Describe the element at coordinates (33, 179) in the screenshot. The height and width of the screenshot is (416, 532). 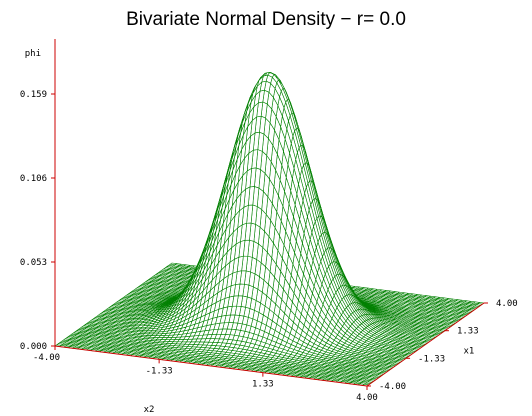
I see `z-tick-label: 0.106` at that location.